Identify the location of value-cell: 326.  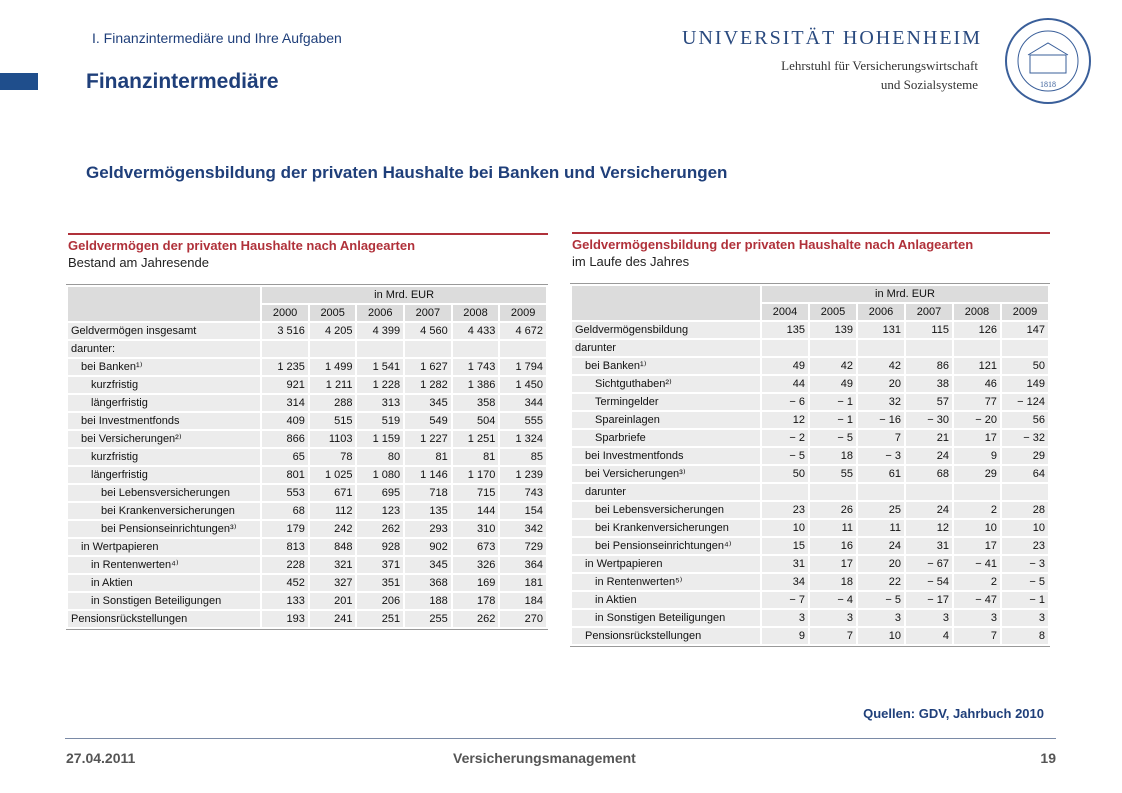
(475, 565).